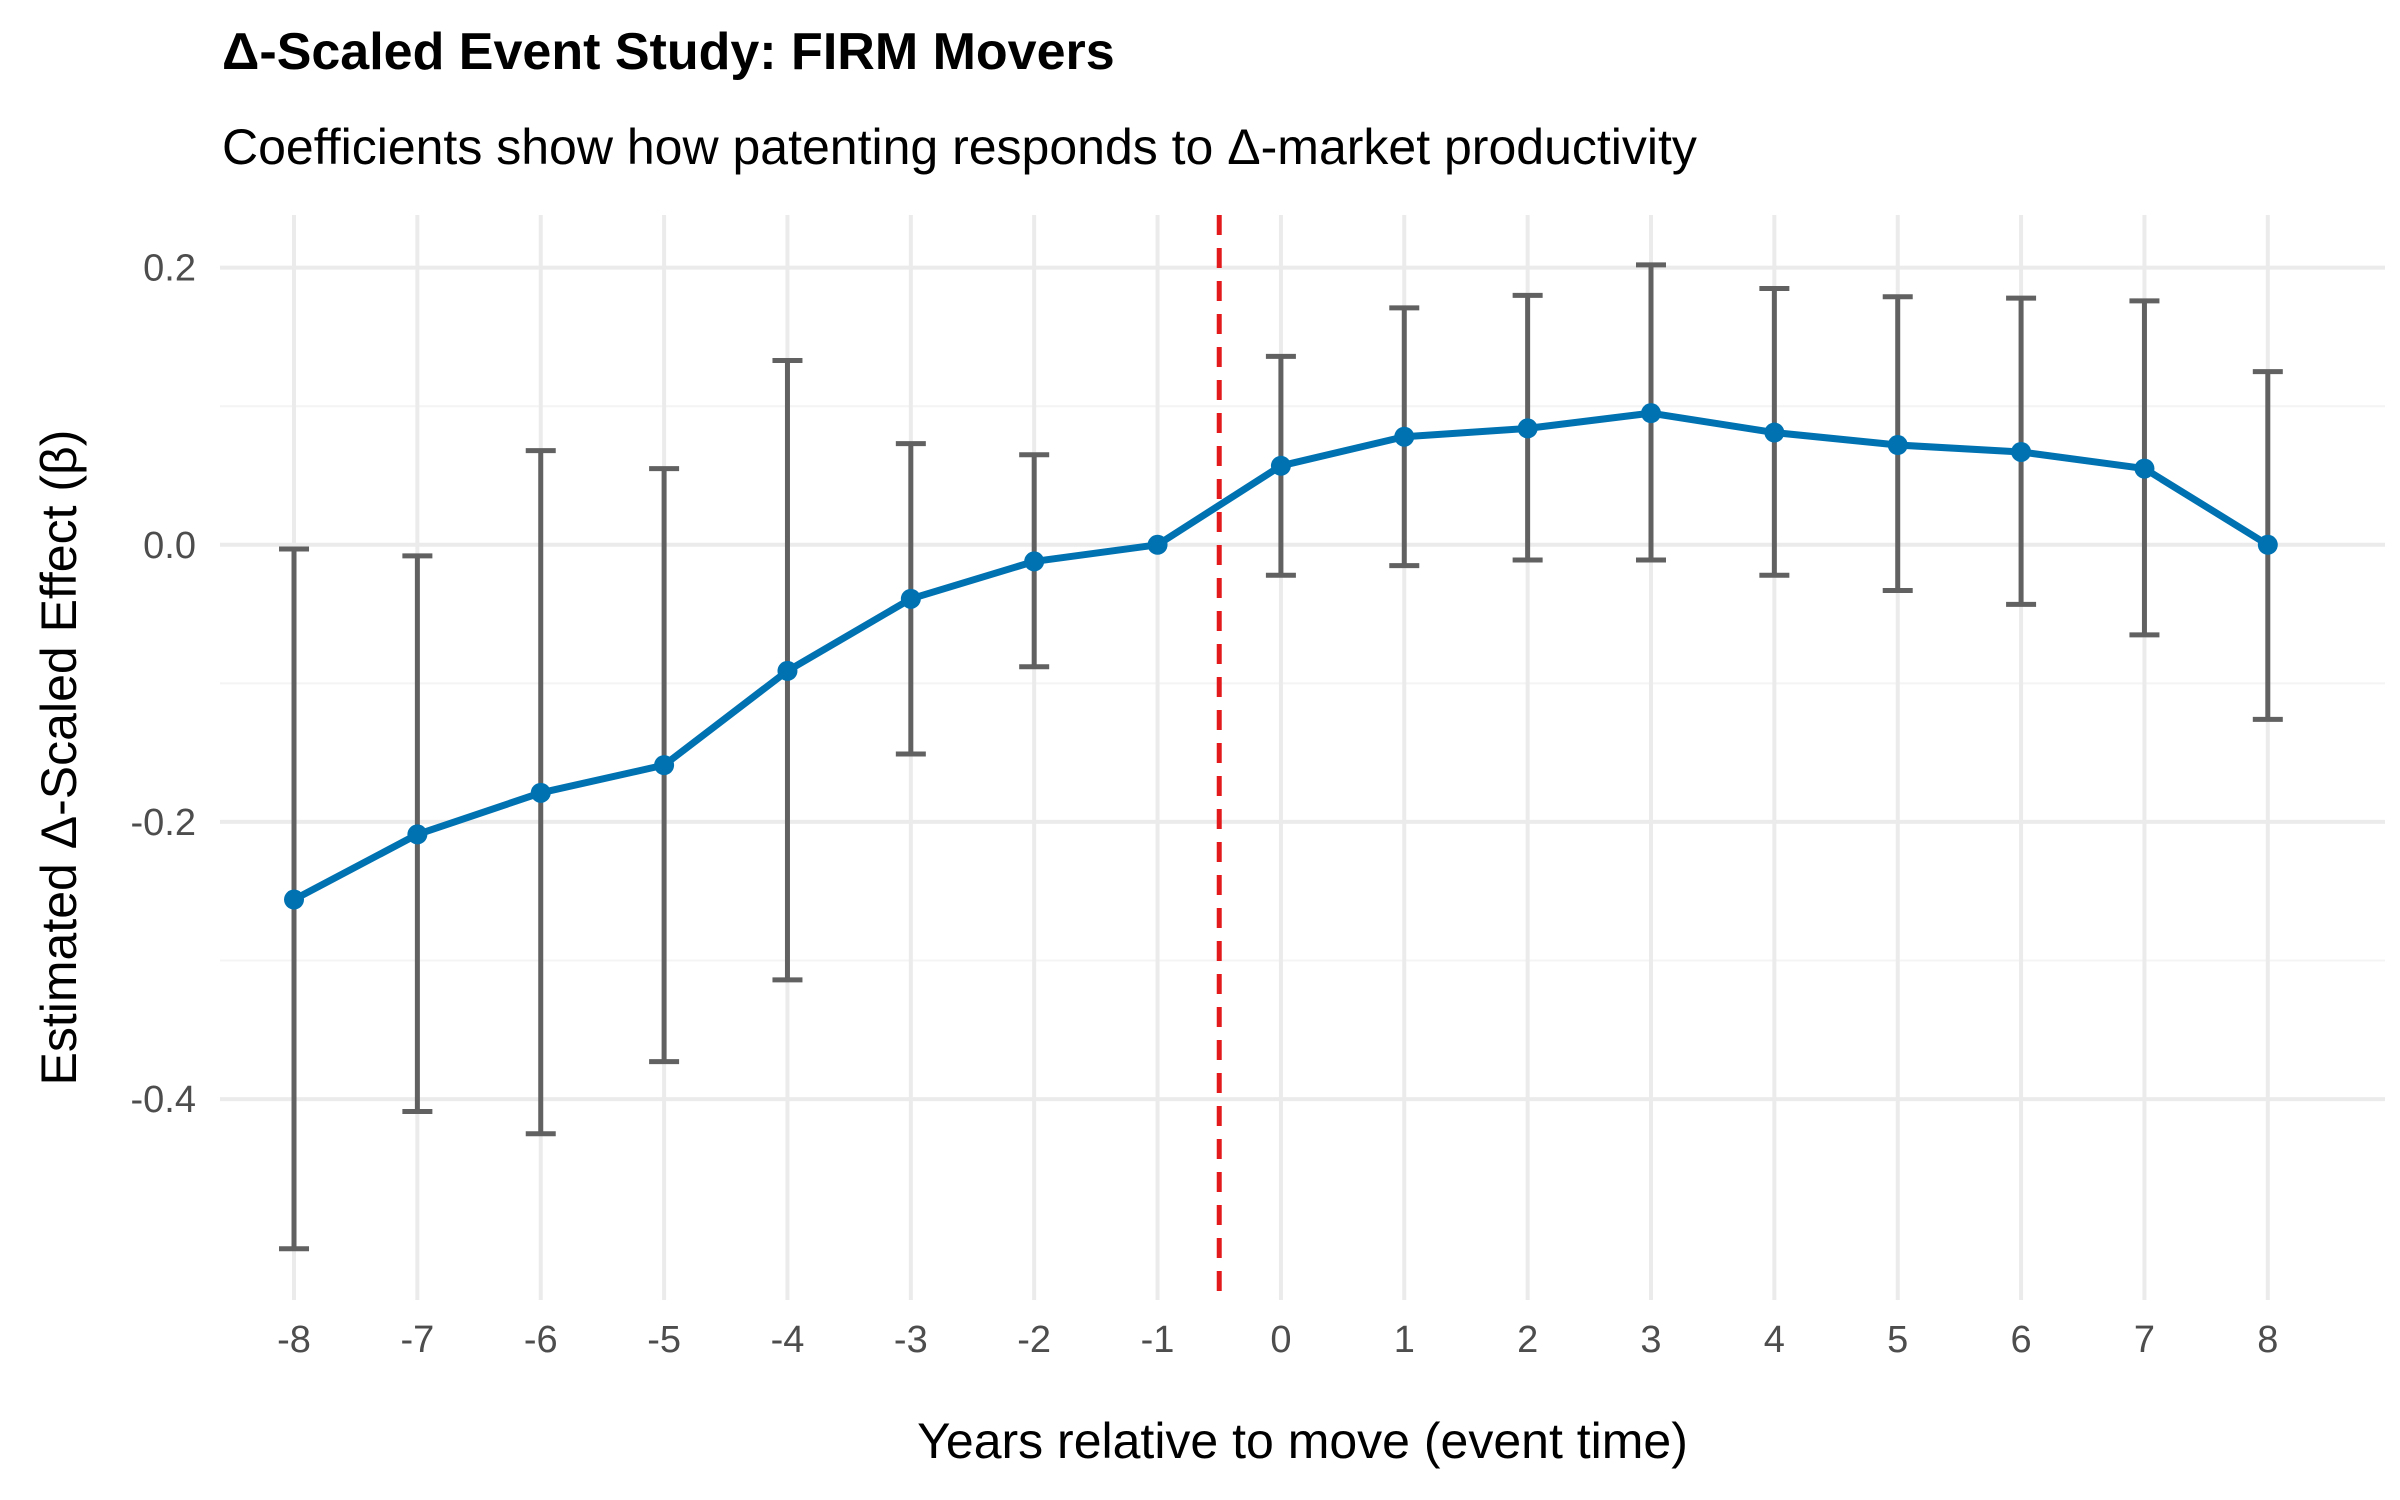 The width and height of the screenshot is (2400, 1500). I want to click on y-tick-label: -0.4, so click(163, 1100).